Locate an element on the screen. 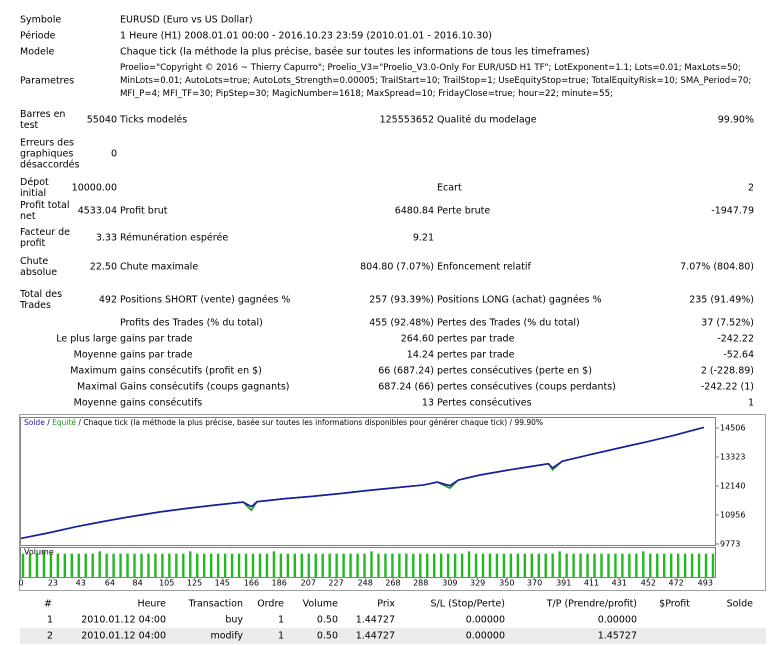 Image resolution: width=770 pixels, height=646 pixels. table-cell: 1.45727 is located at coordinates (617, 636).